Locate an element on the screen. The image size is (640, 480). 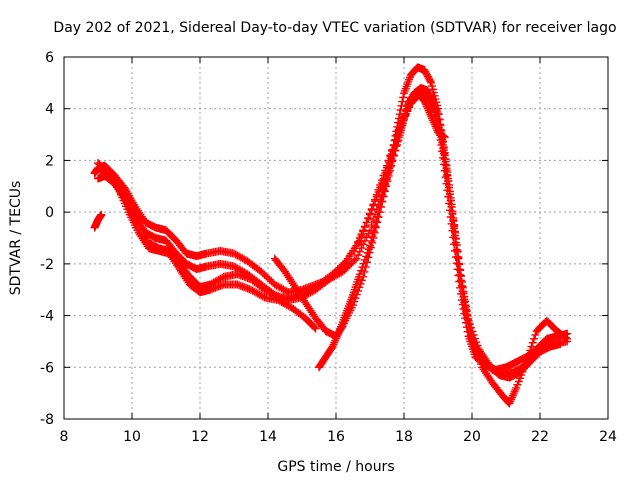
y-tick-label: 2 is located at coordinates (49, 161).